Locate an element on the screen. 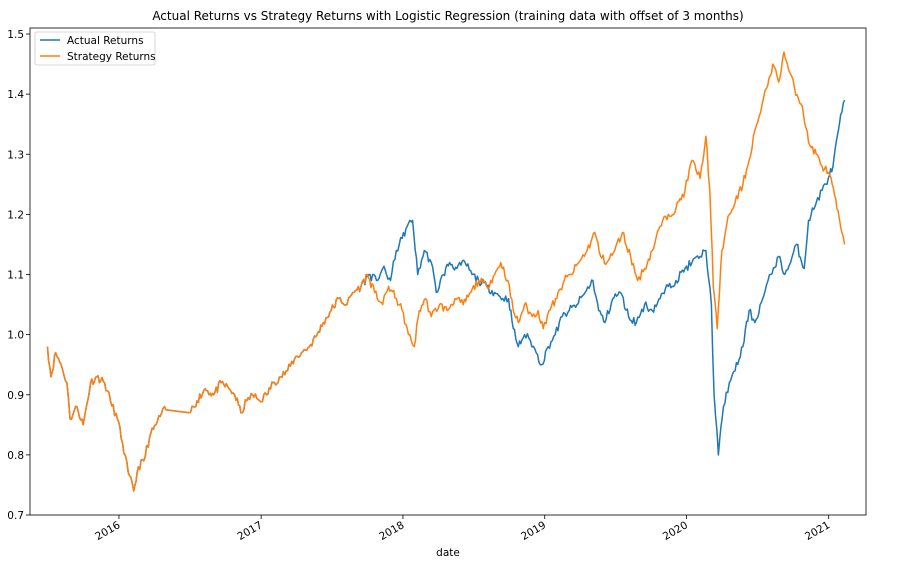  y-tick-label: 0.8 is located at coordinates (15, 456).